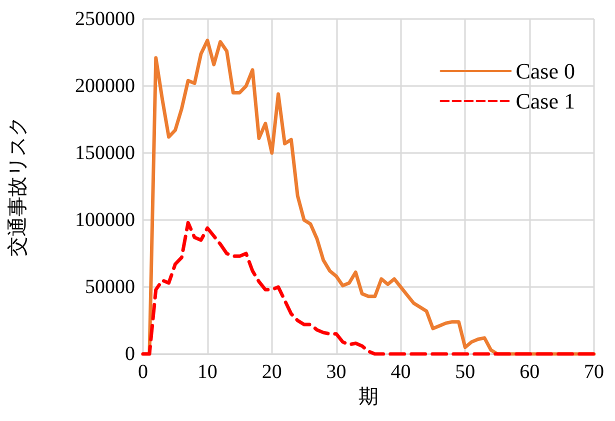  What do you see at coordinates (18, 186) in the screenshot?
I see `y-axis-title: 交通事故リスク` at bounding box center [18, 186].